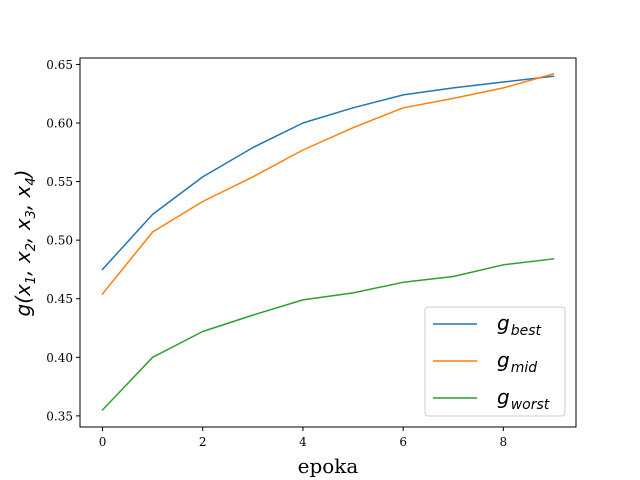  I want to click on legend-label-worst: gworst, so click(523, 399).